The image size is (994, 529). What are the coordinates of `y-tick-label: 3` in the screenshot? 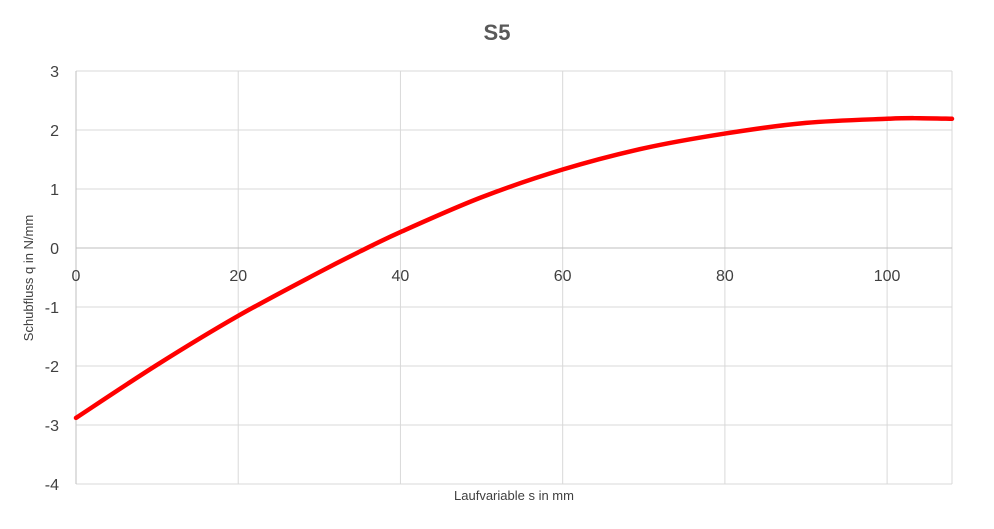 It's located at (54, 72).